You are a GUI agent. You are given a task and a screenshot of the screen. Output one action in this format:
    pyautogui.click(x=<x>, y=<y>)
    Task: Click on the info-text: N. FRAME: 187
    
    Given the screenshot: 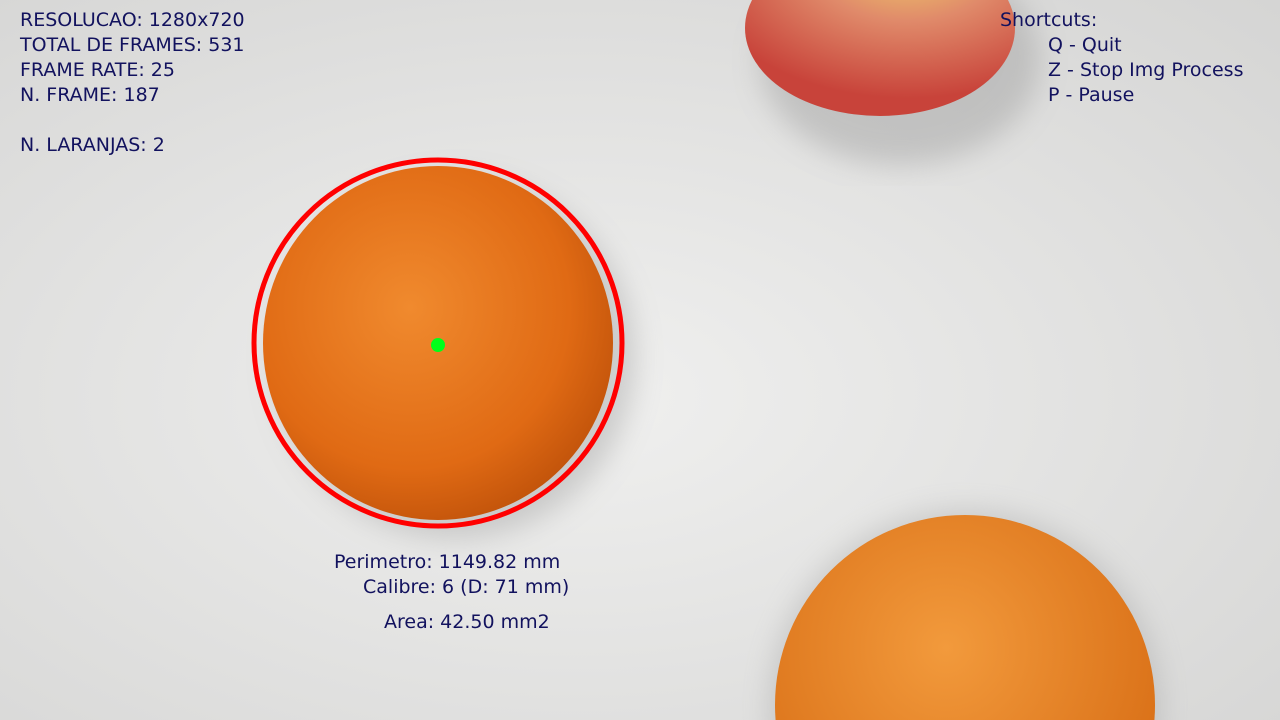 What is the action you would take?
    pyautogui.click(x=90, y=95)
    